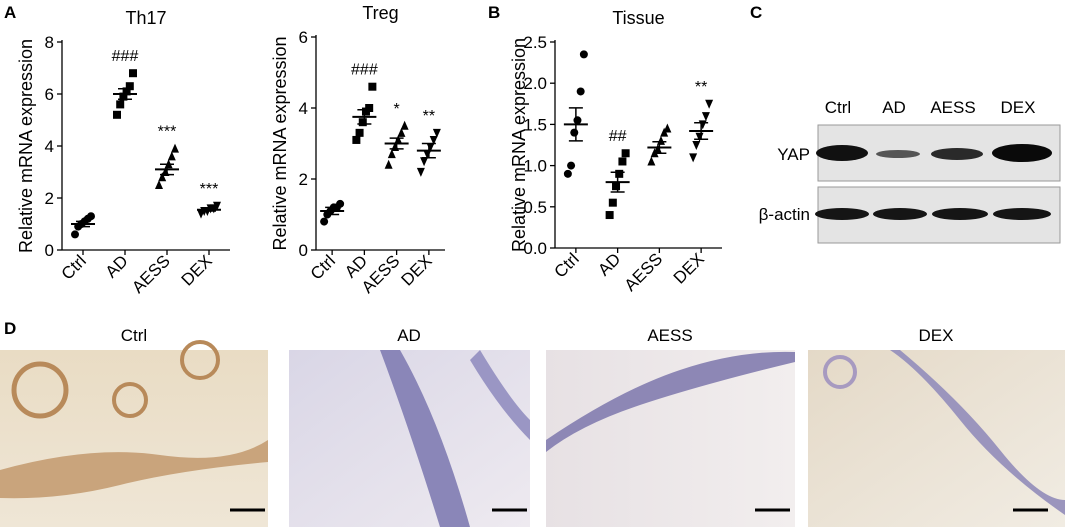  I want to click on x-tick-label: AD, so click(609, 264).